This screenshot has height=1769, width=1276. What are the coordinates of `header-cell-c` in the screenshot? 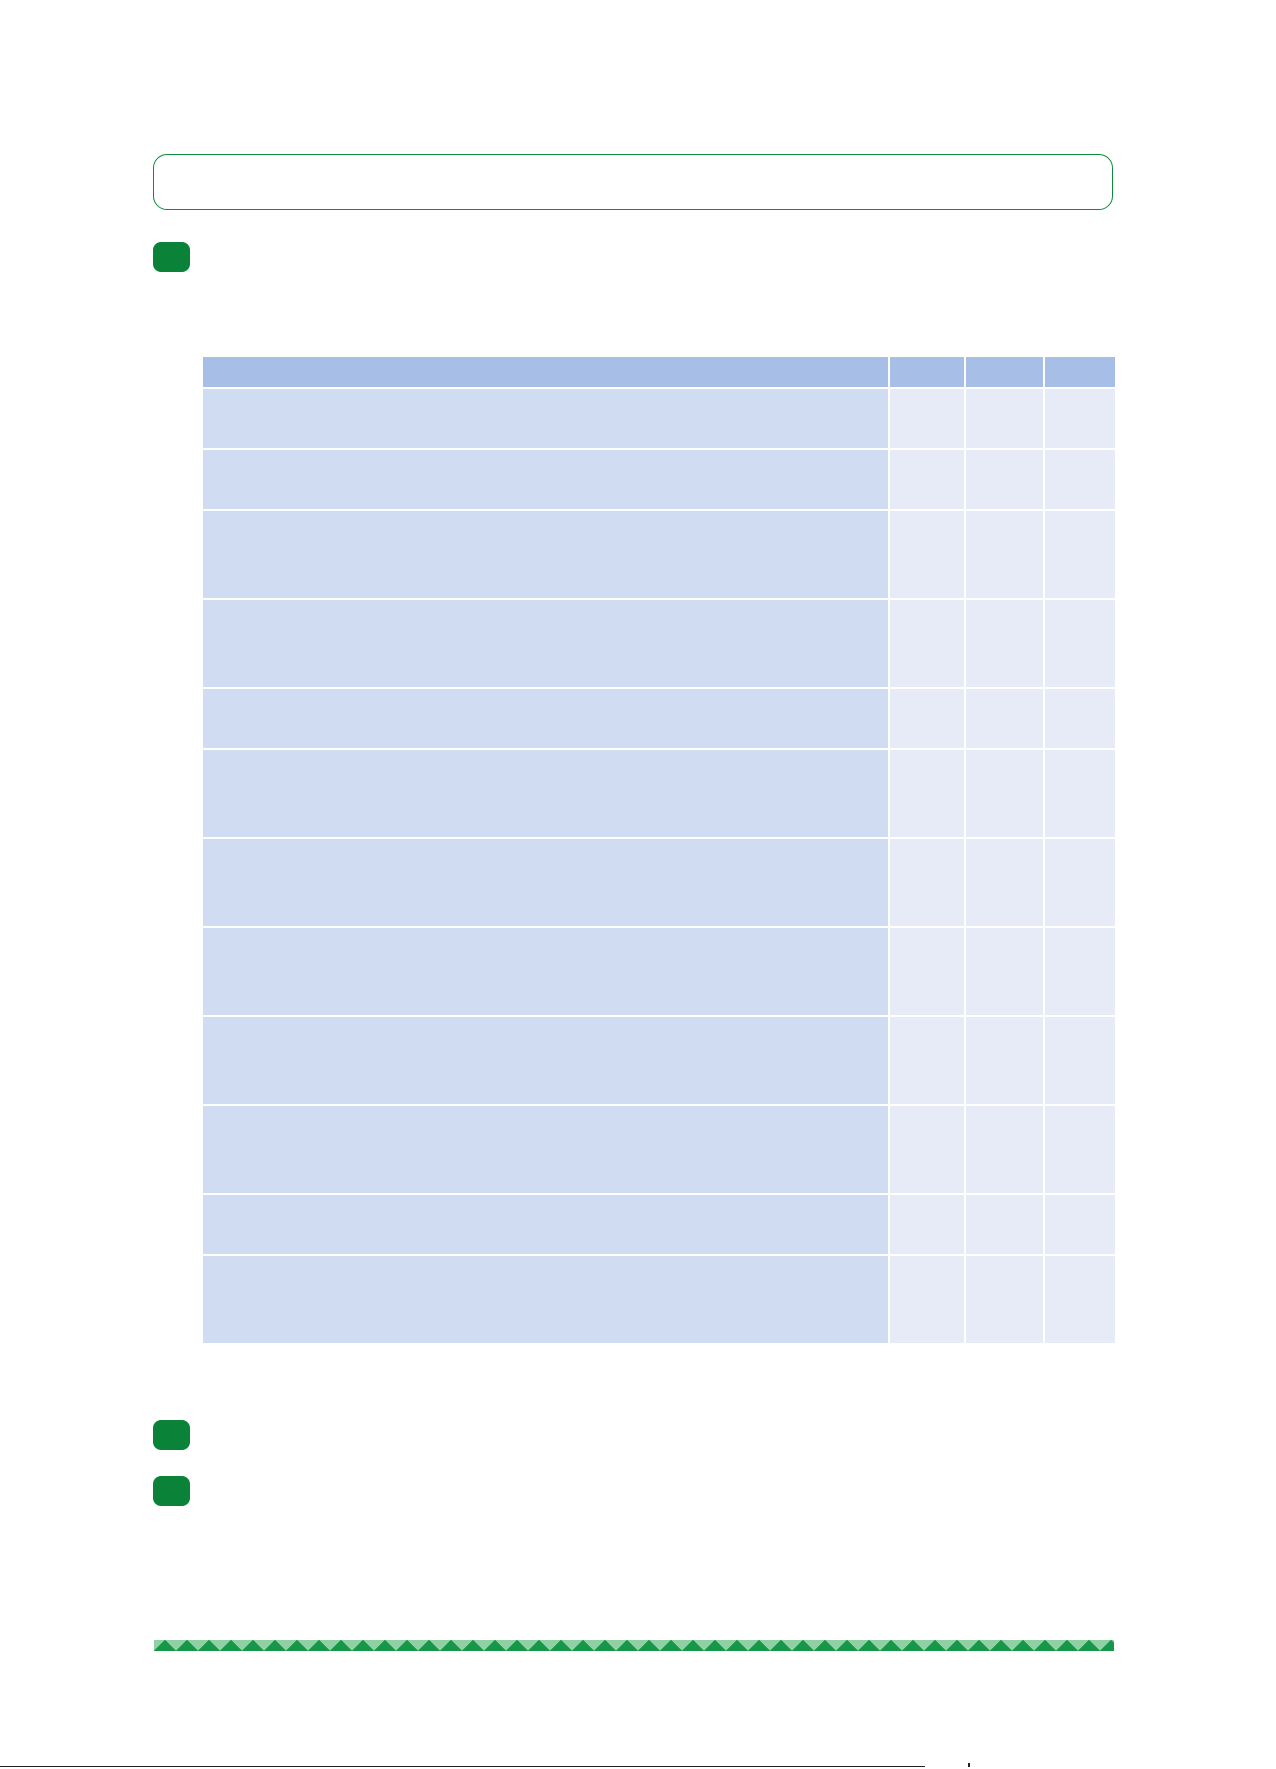 It's located at (1080, 372).